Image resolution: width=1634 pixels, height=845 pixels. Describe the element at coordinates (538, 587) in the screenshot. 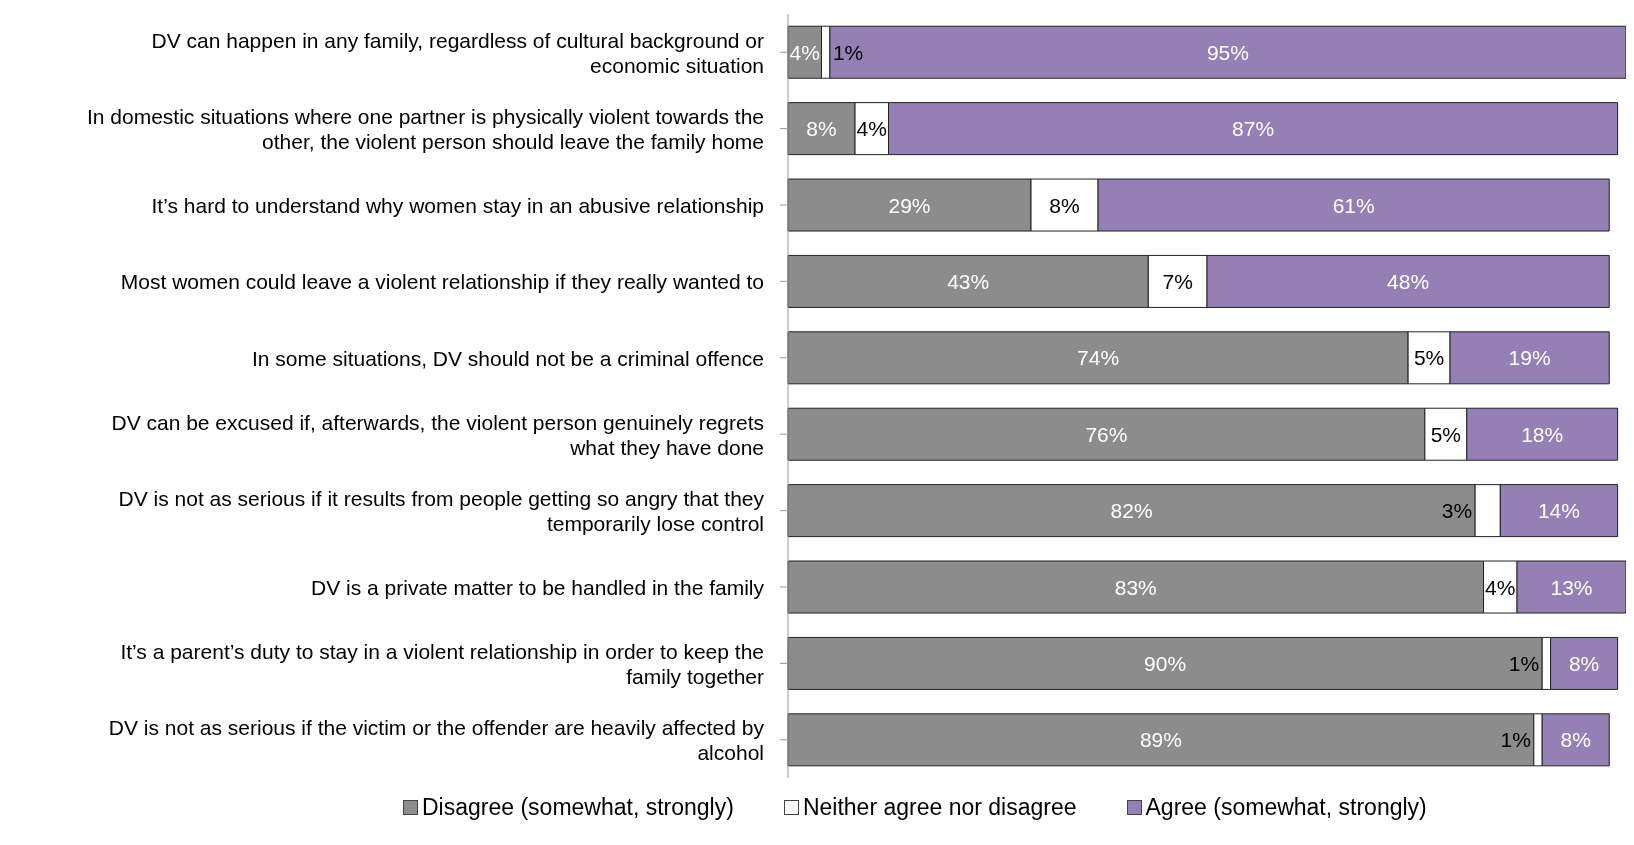

I see `y-tick-label: DV is a private matter to be handled in the family` at that location.